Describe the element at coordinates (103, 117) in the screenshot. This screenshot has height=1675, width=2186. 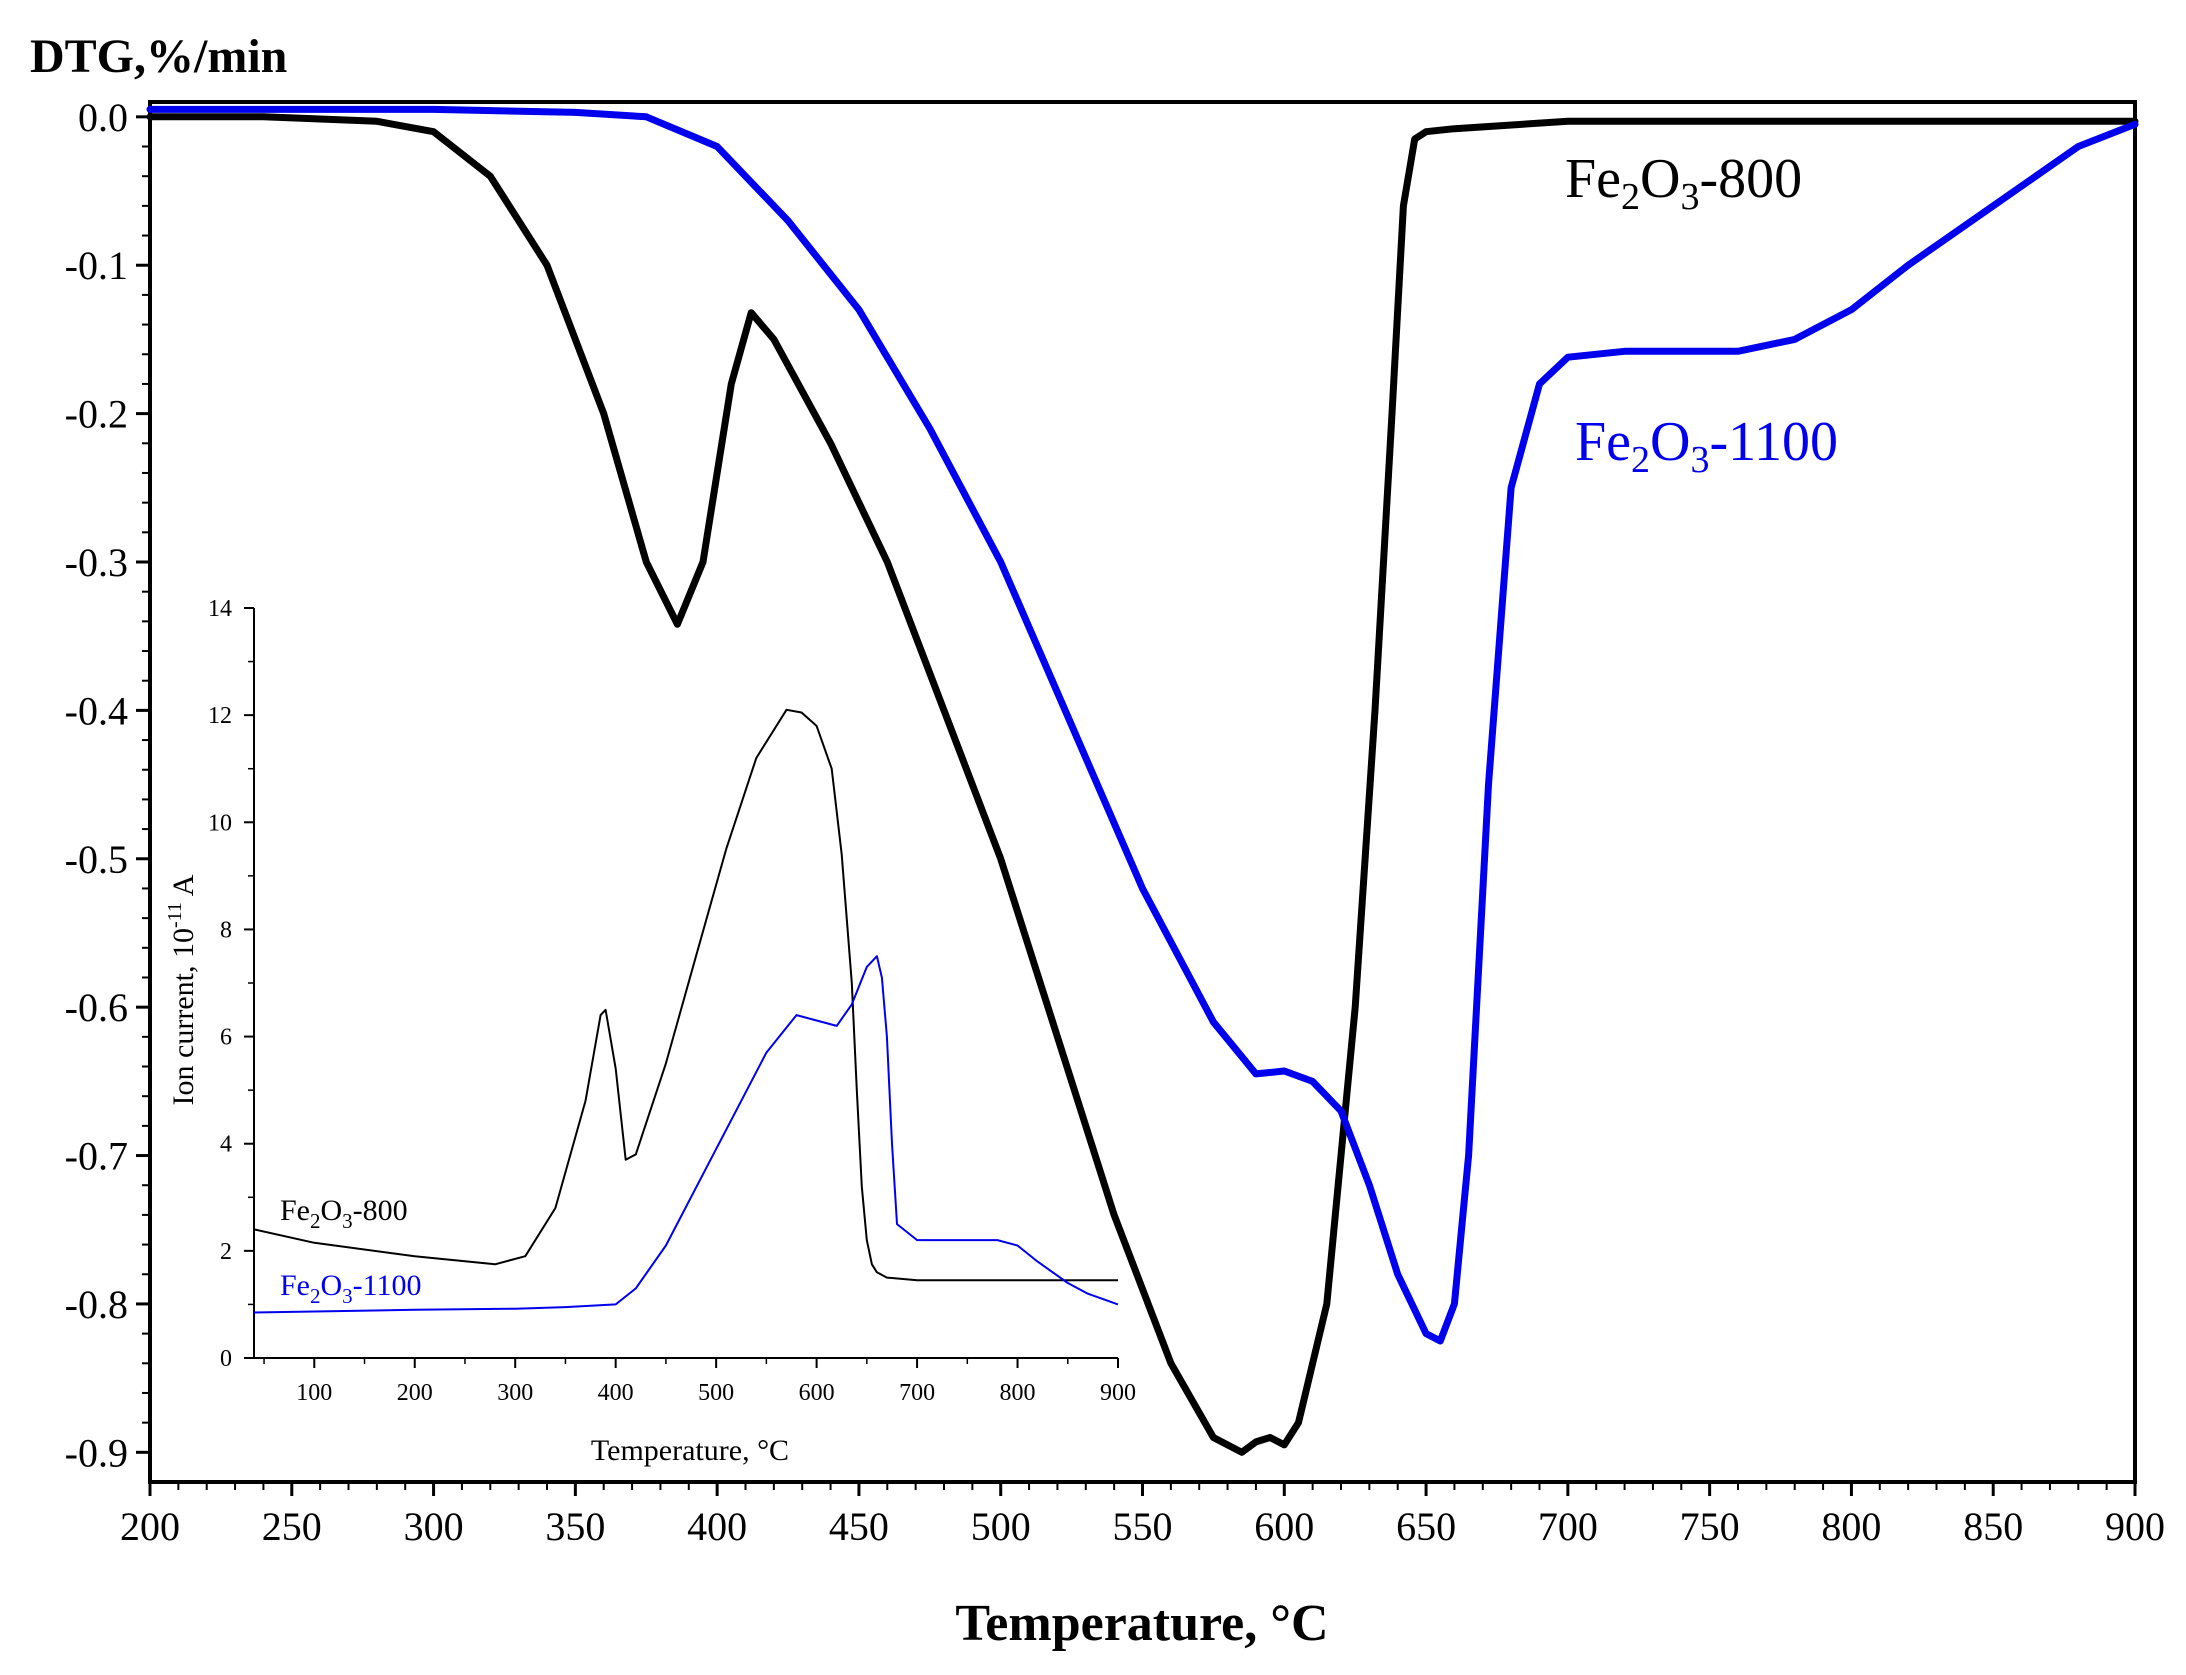
I see `main-y-tick-label: 0.0` at that location.